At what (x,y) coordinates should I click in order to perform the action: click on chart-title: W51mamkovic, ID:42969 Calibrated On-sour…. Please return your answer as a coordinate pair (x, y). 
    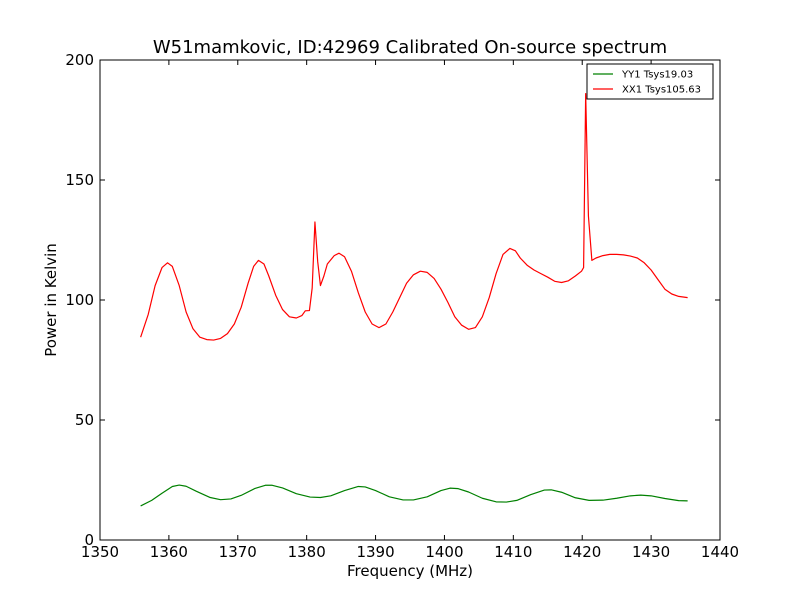
    Looking at the image, I should click on (410, 47).